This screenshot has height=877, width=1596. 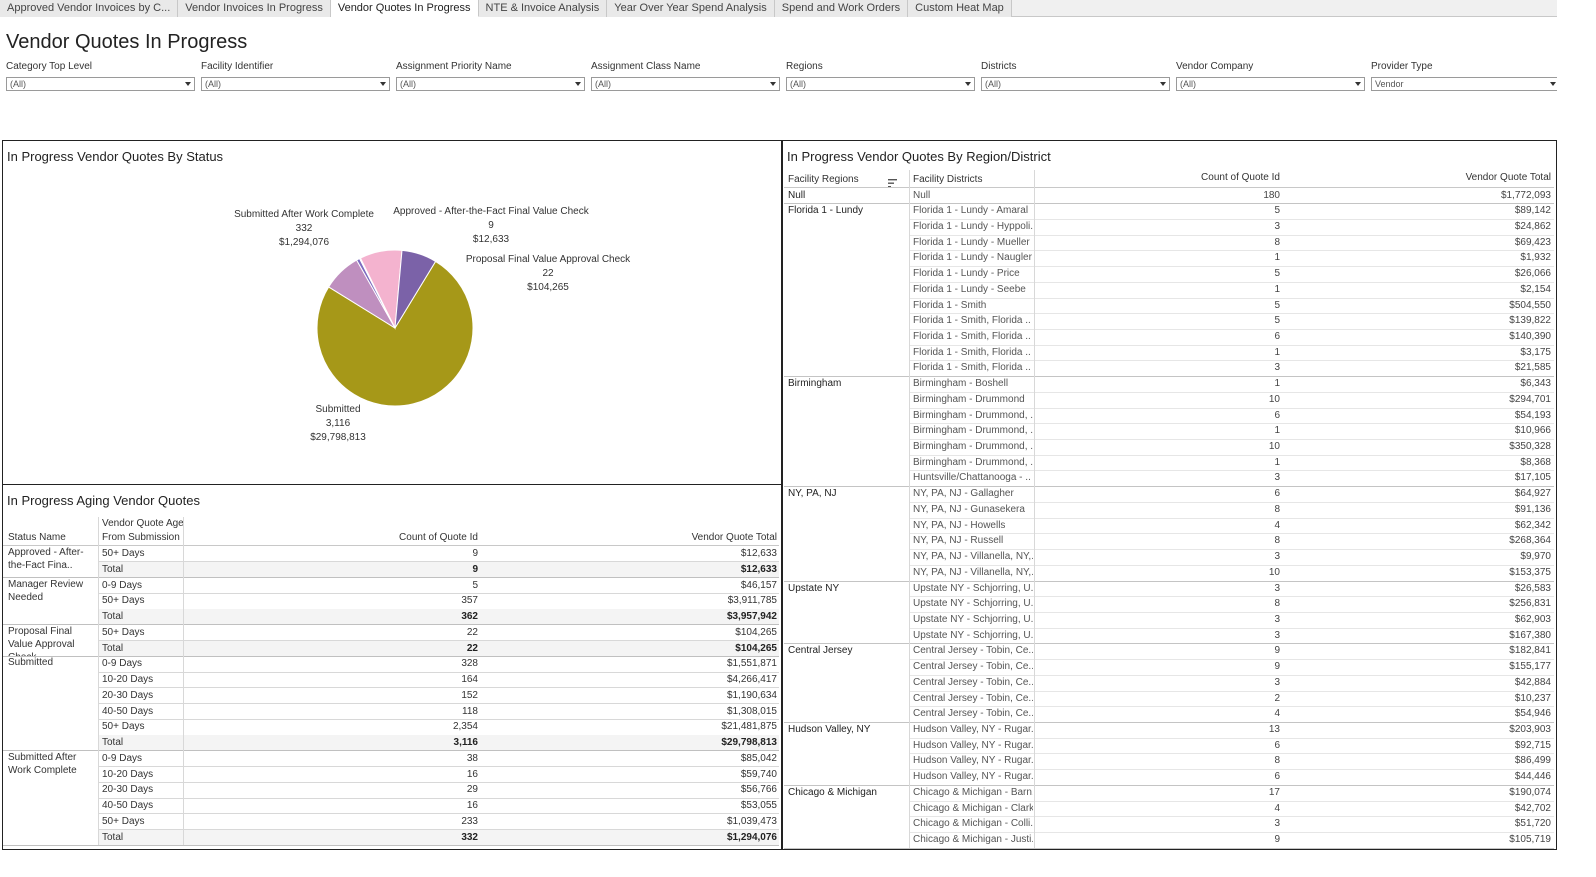 I want to click on district-name: Hudson Valley, NY - Rugar.., so click(x=973, y=745).